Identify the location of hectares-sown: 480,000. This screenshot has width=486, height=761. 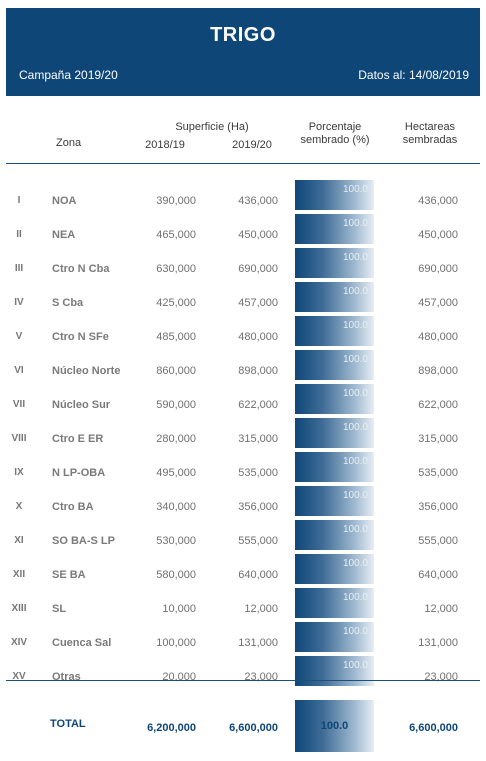
(438, 337).